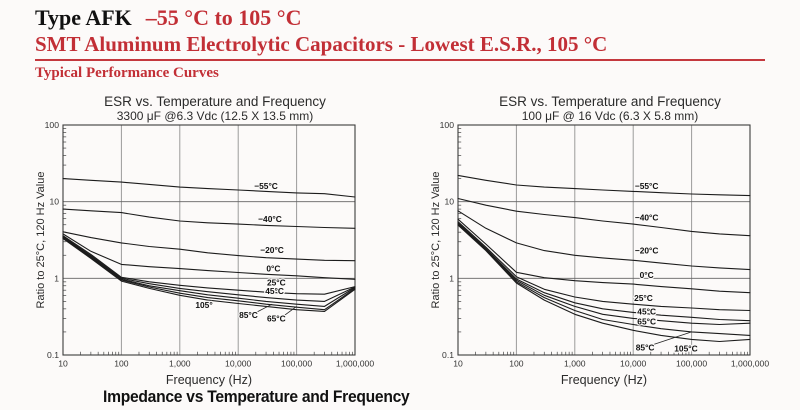 The image size is (800, 410). I want to click on svg-text: 105°, so click(203, 305).